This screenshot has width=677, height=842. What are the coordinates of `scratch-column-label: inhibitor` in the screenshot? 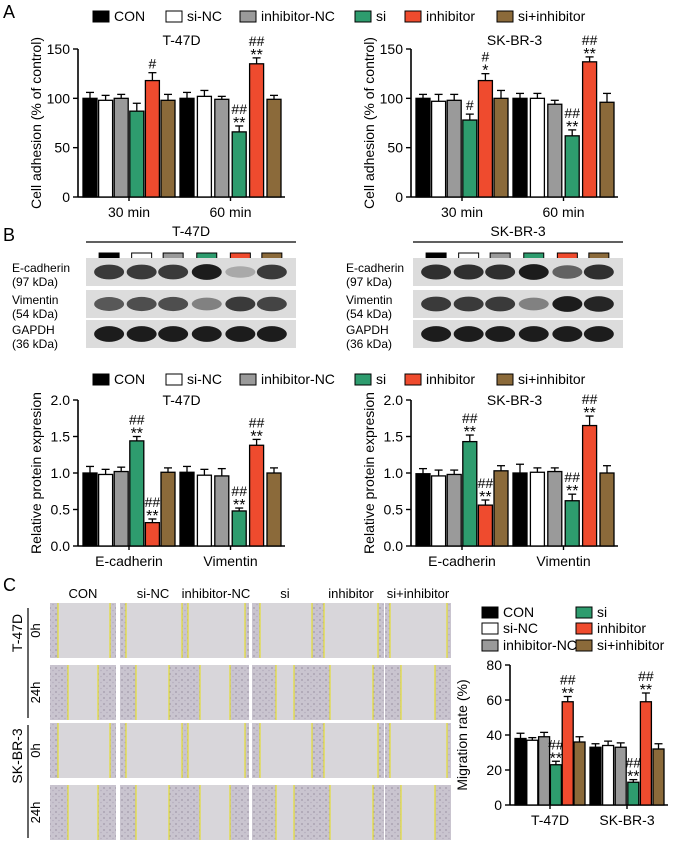 It's located at (351, 593).